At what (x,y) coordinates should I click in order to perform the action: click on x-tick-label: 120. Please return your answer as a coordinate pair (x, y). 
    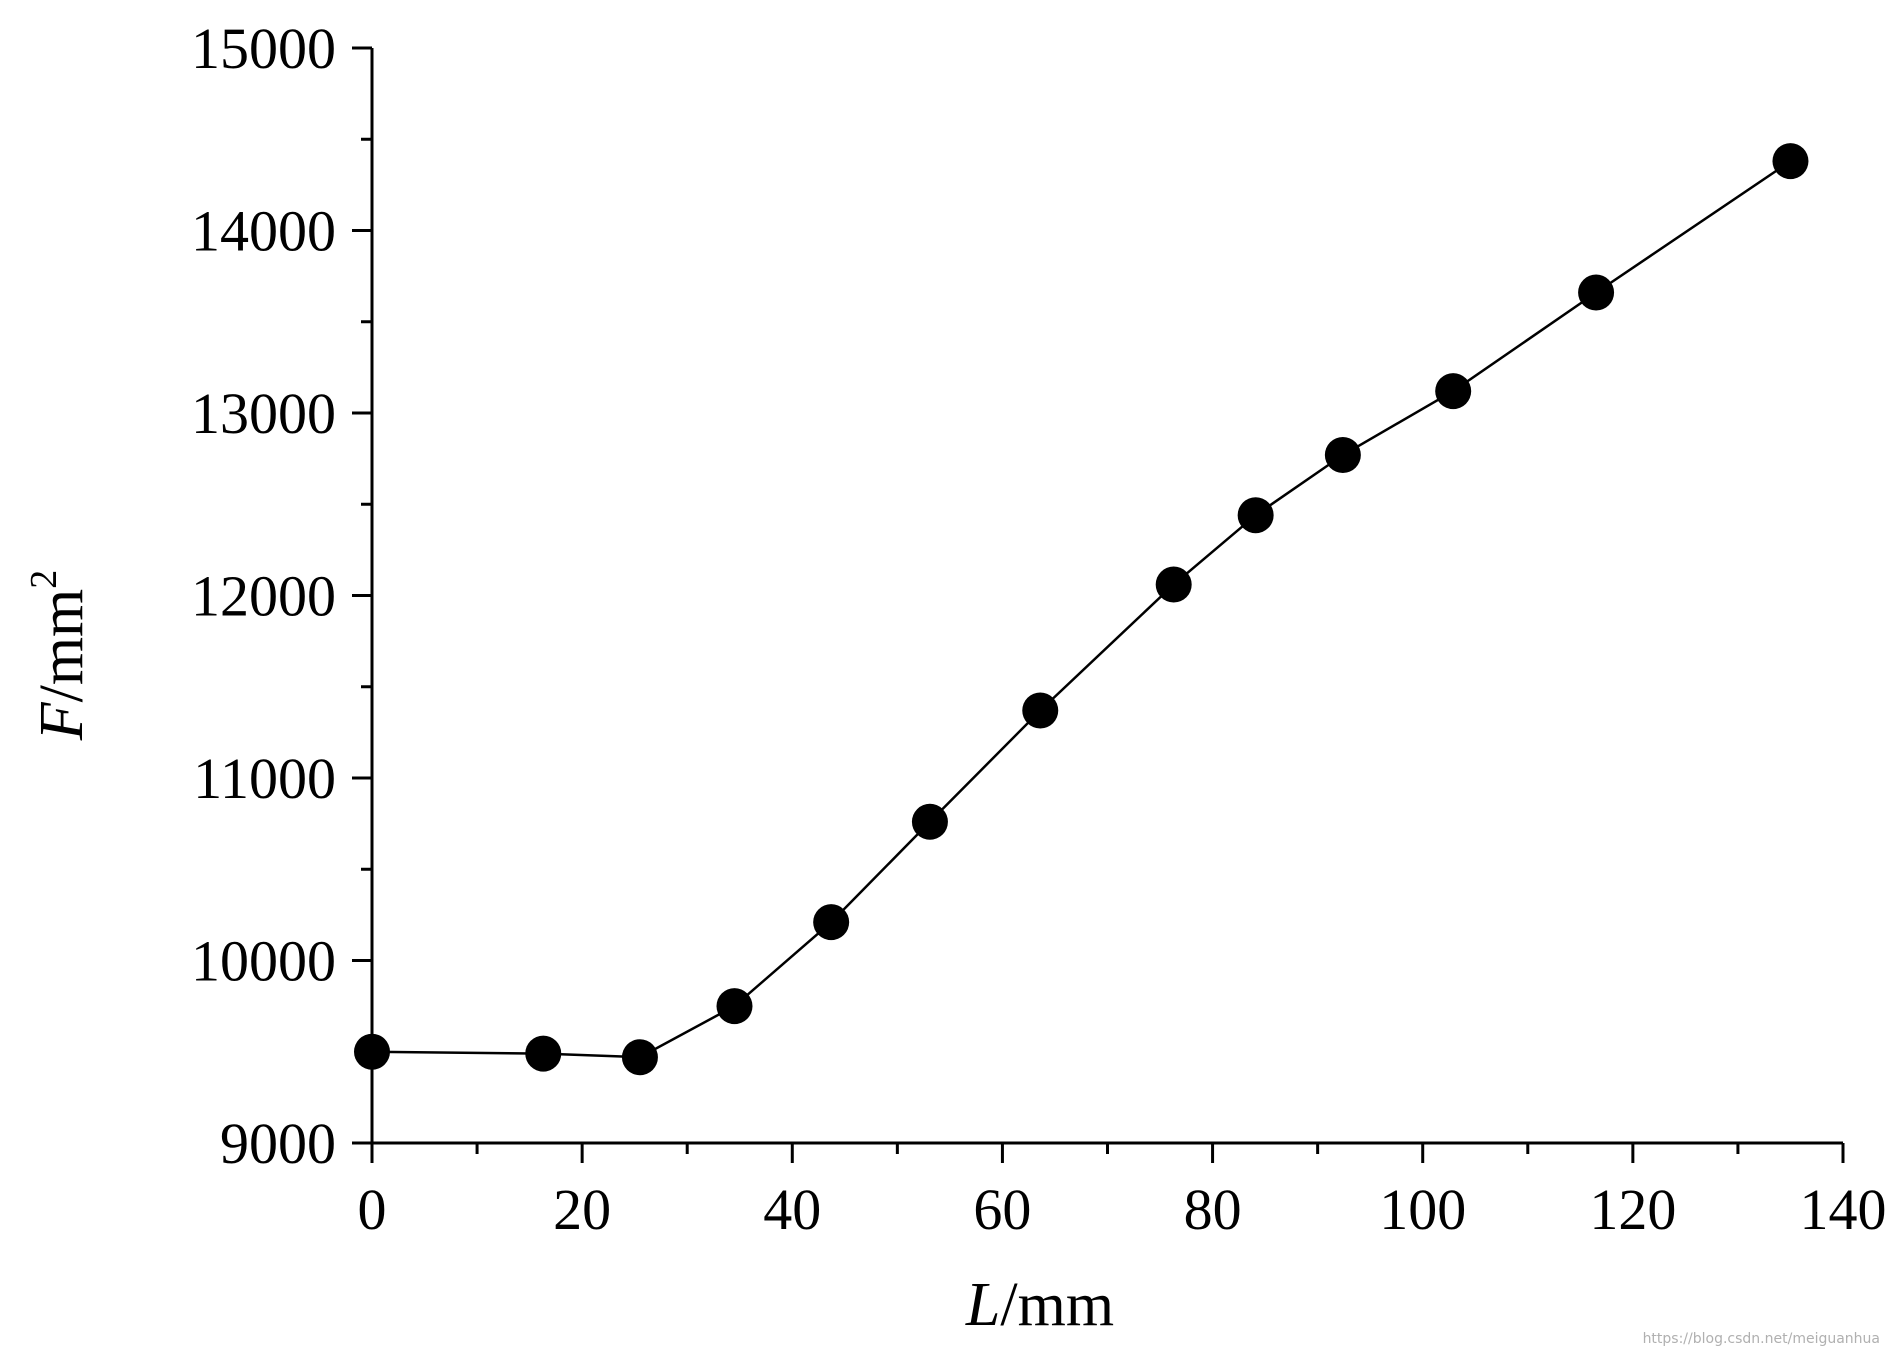
    Looking at the image, I should click on (1632, 1209).